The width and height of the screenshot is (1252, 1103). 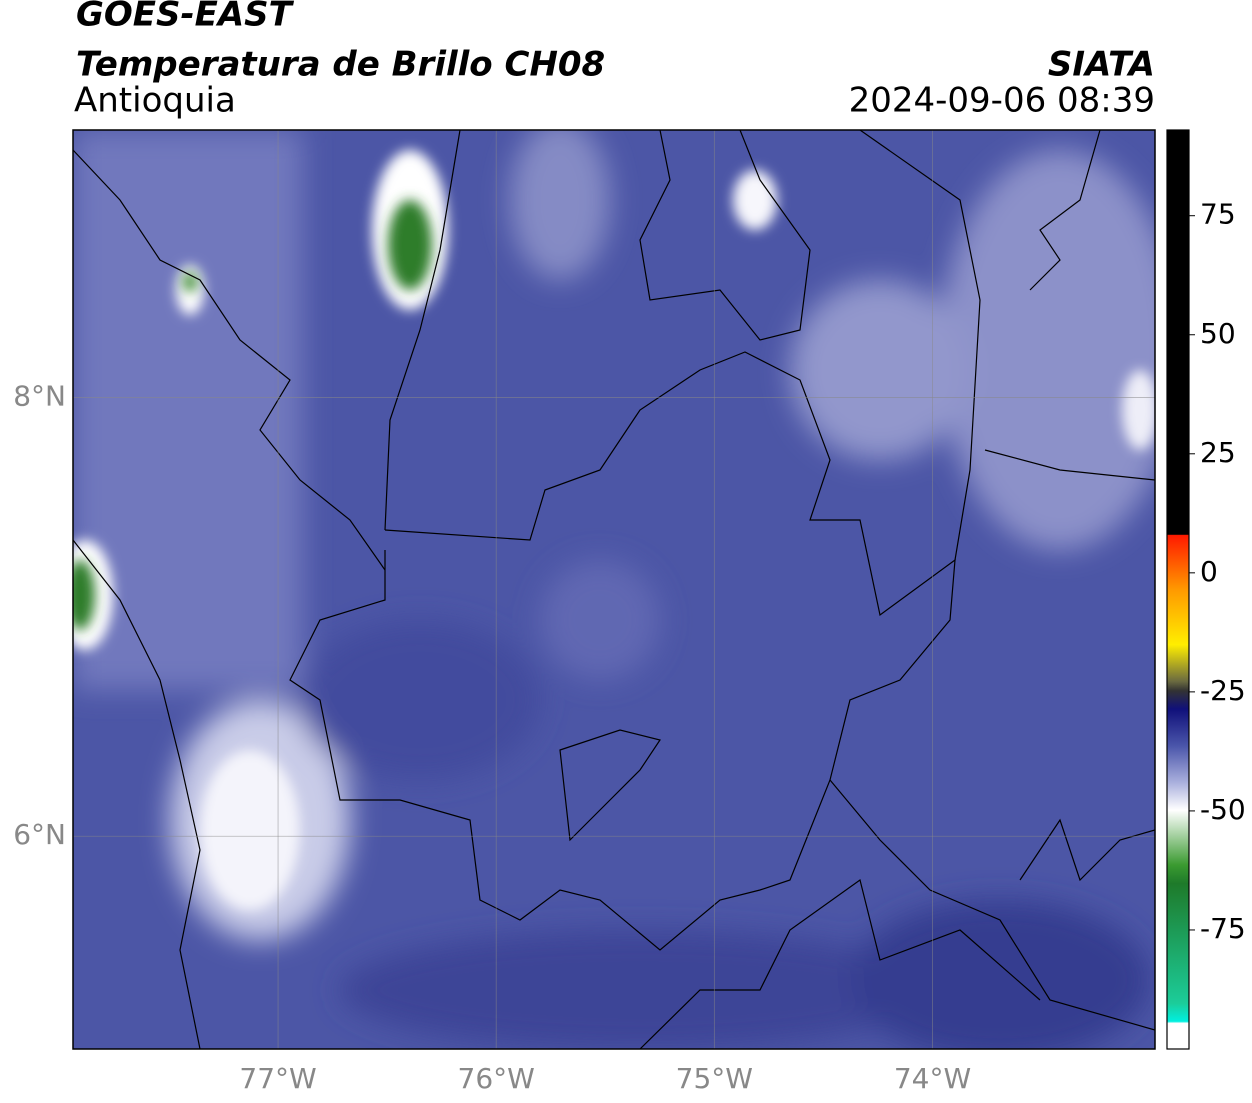 What do you see at coordinates (714, 1078) in the screenshot?
I see `x-tick-label: 75°W` at bounding box center [714, 1078].